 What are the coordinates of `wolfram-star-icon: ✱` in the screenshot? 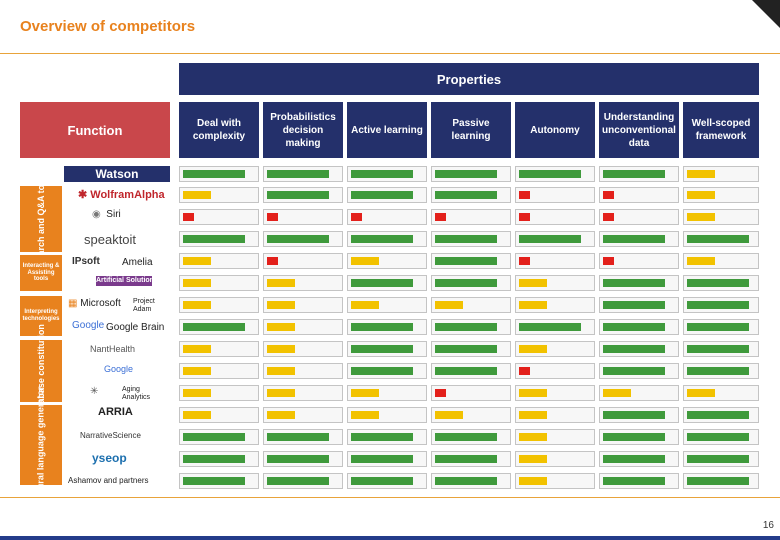 It's located at (83, 195).